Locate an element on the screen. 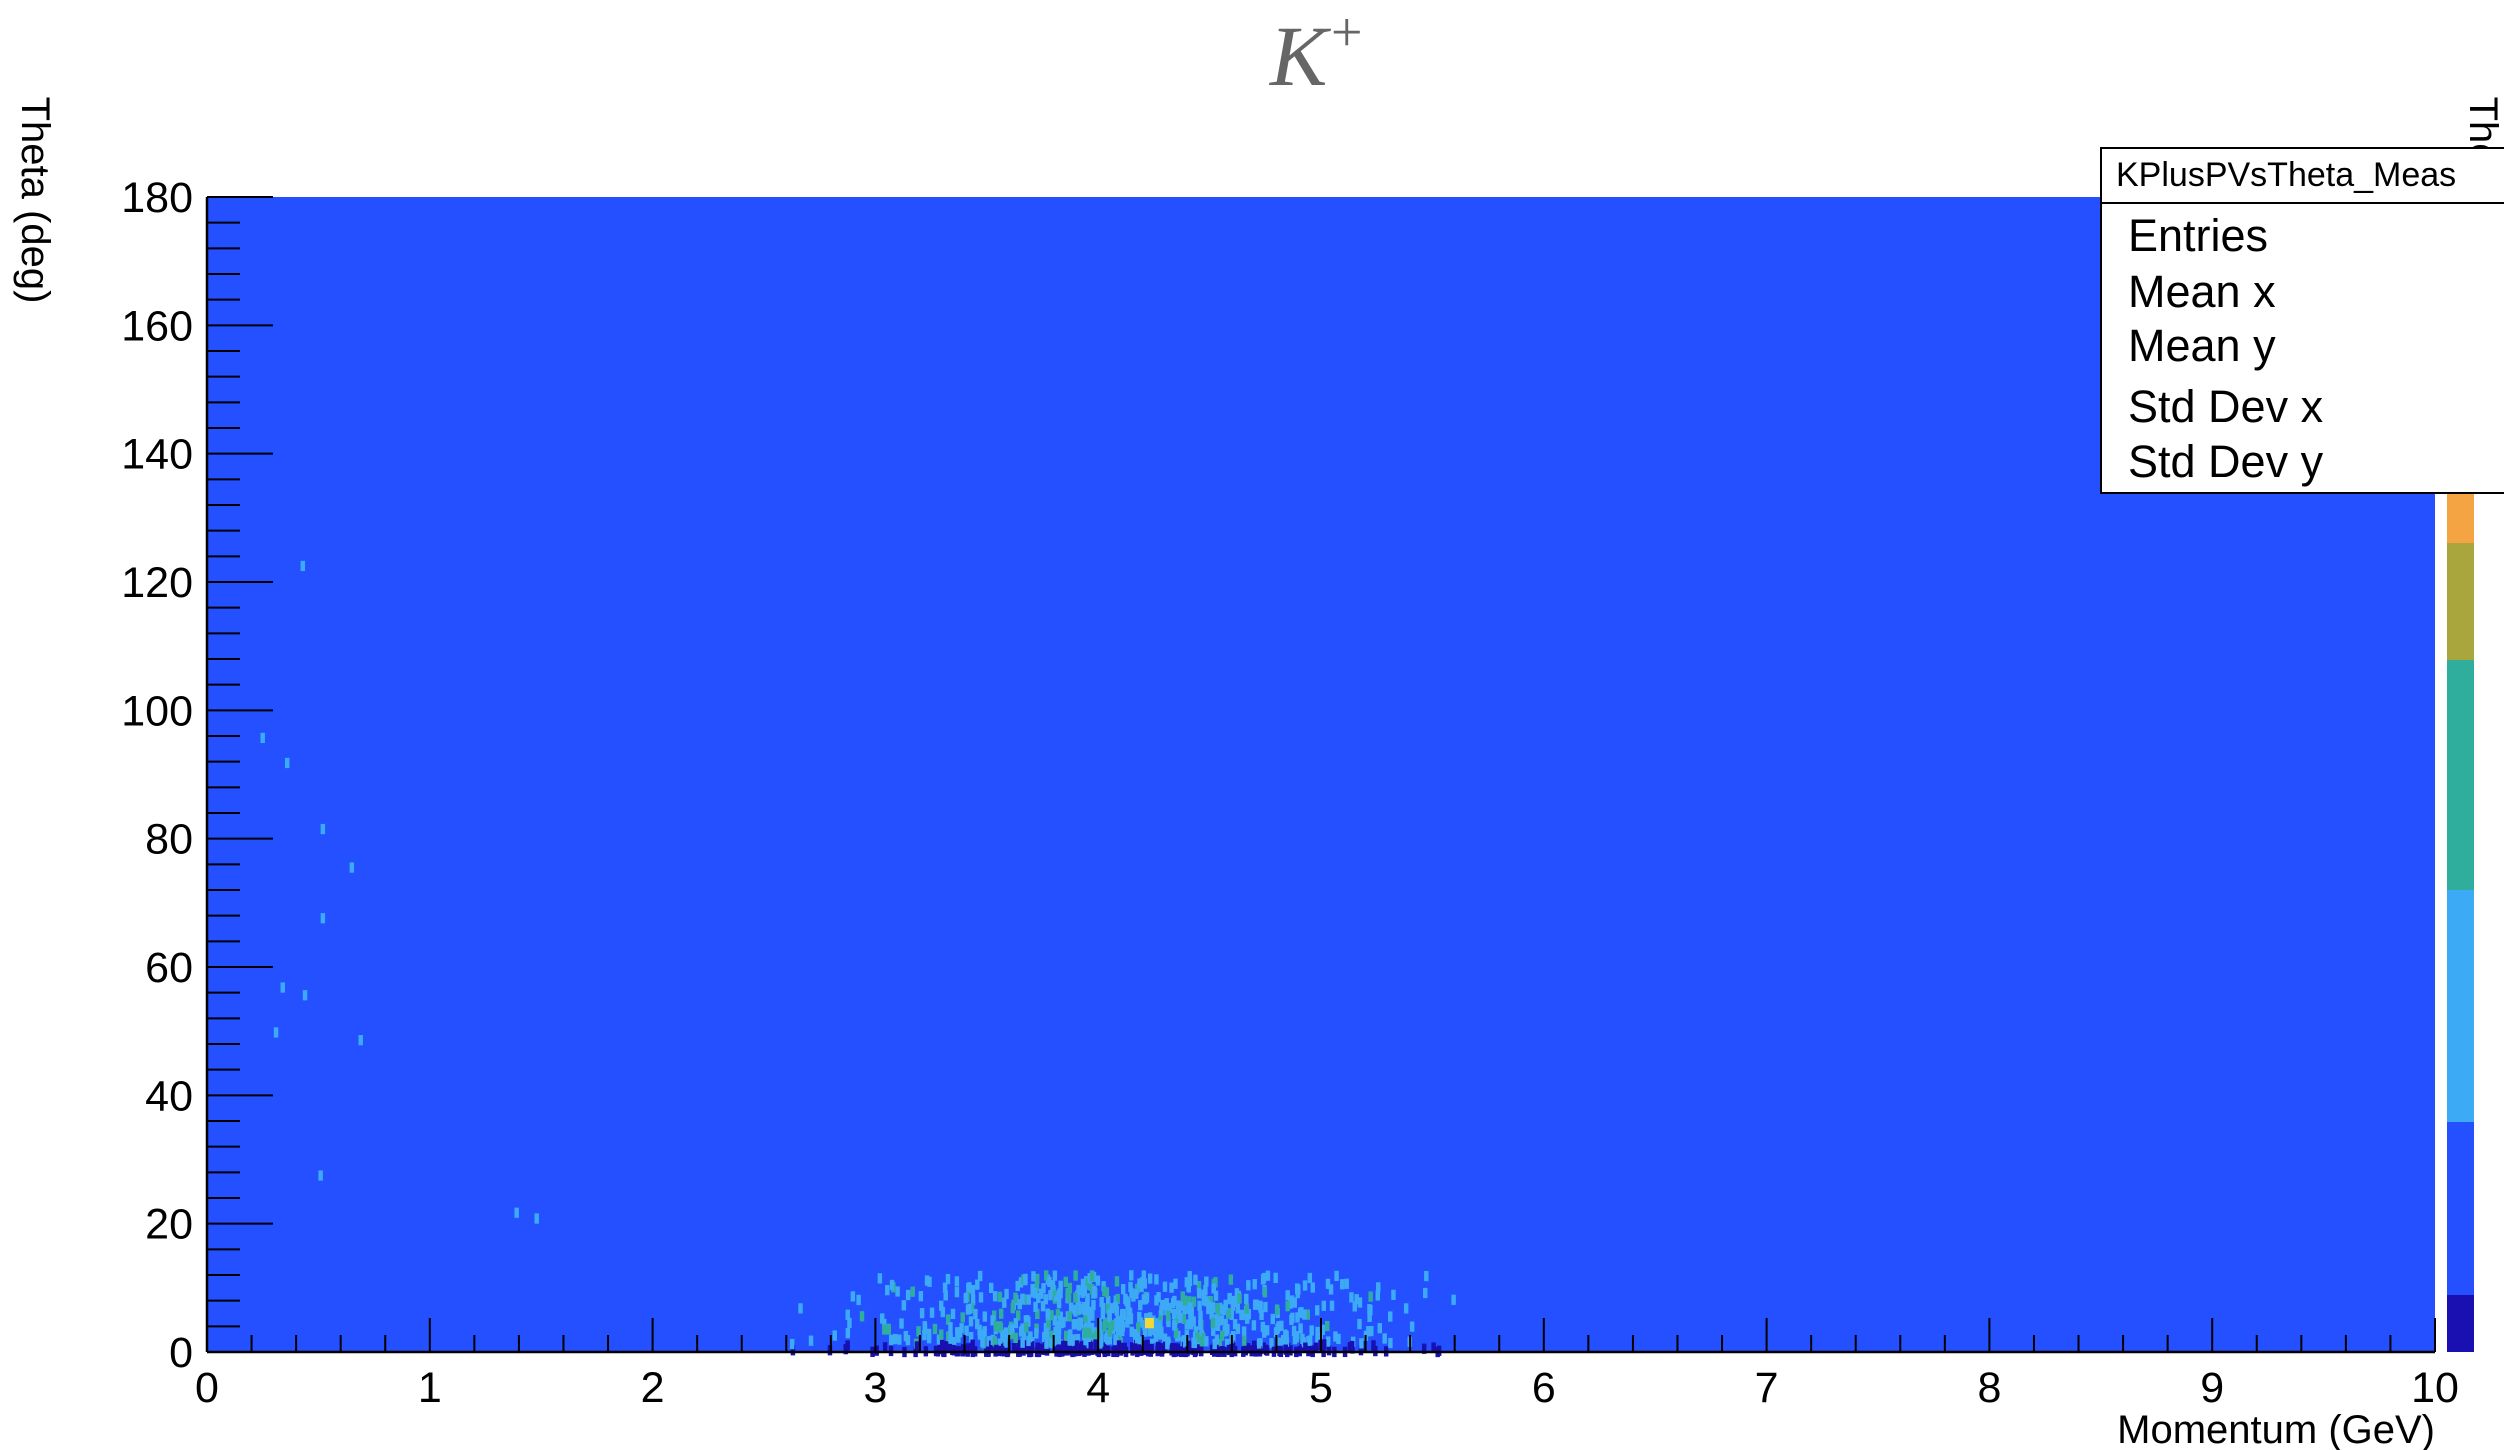 This screenshot has height=1450, width=2504. stats-row-mean-y: Mean y is located at coordinates (2202, 345).